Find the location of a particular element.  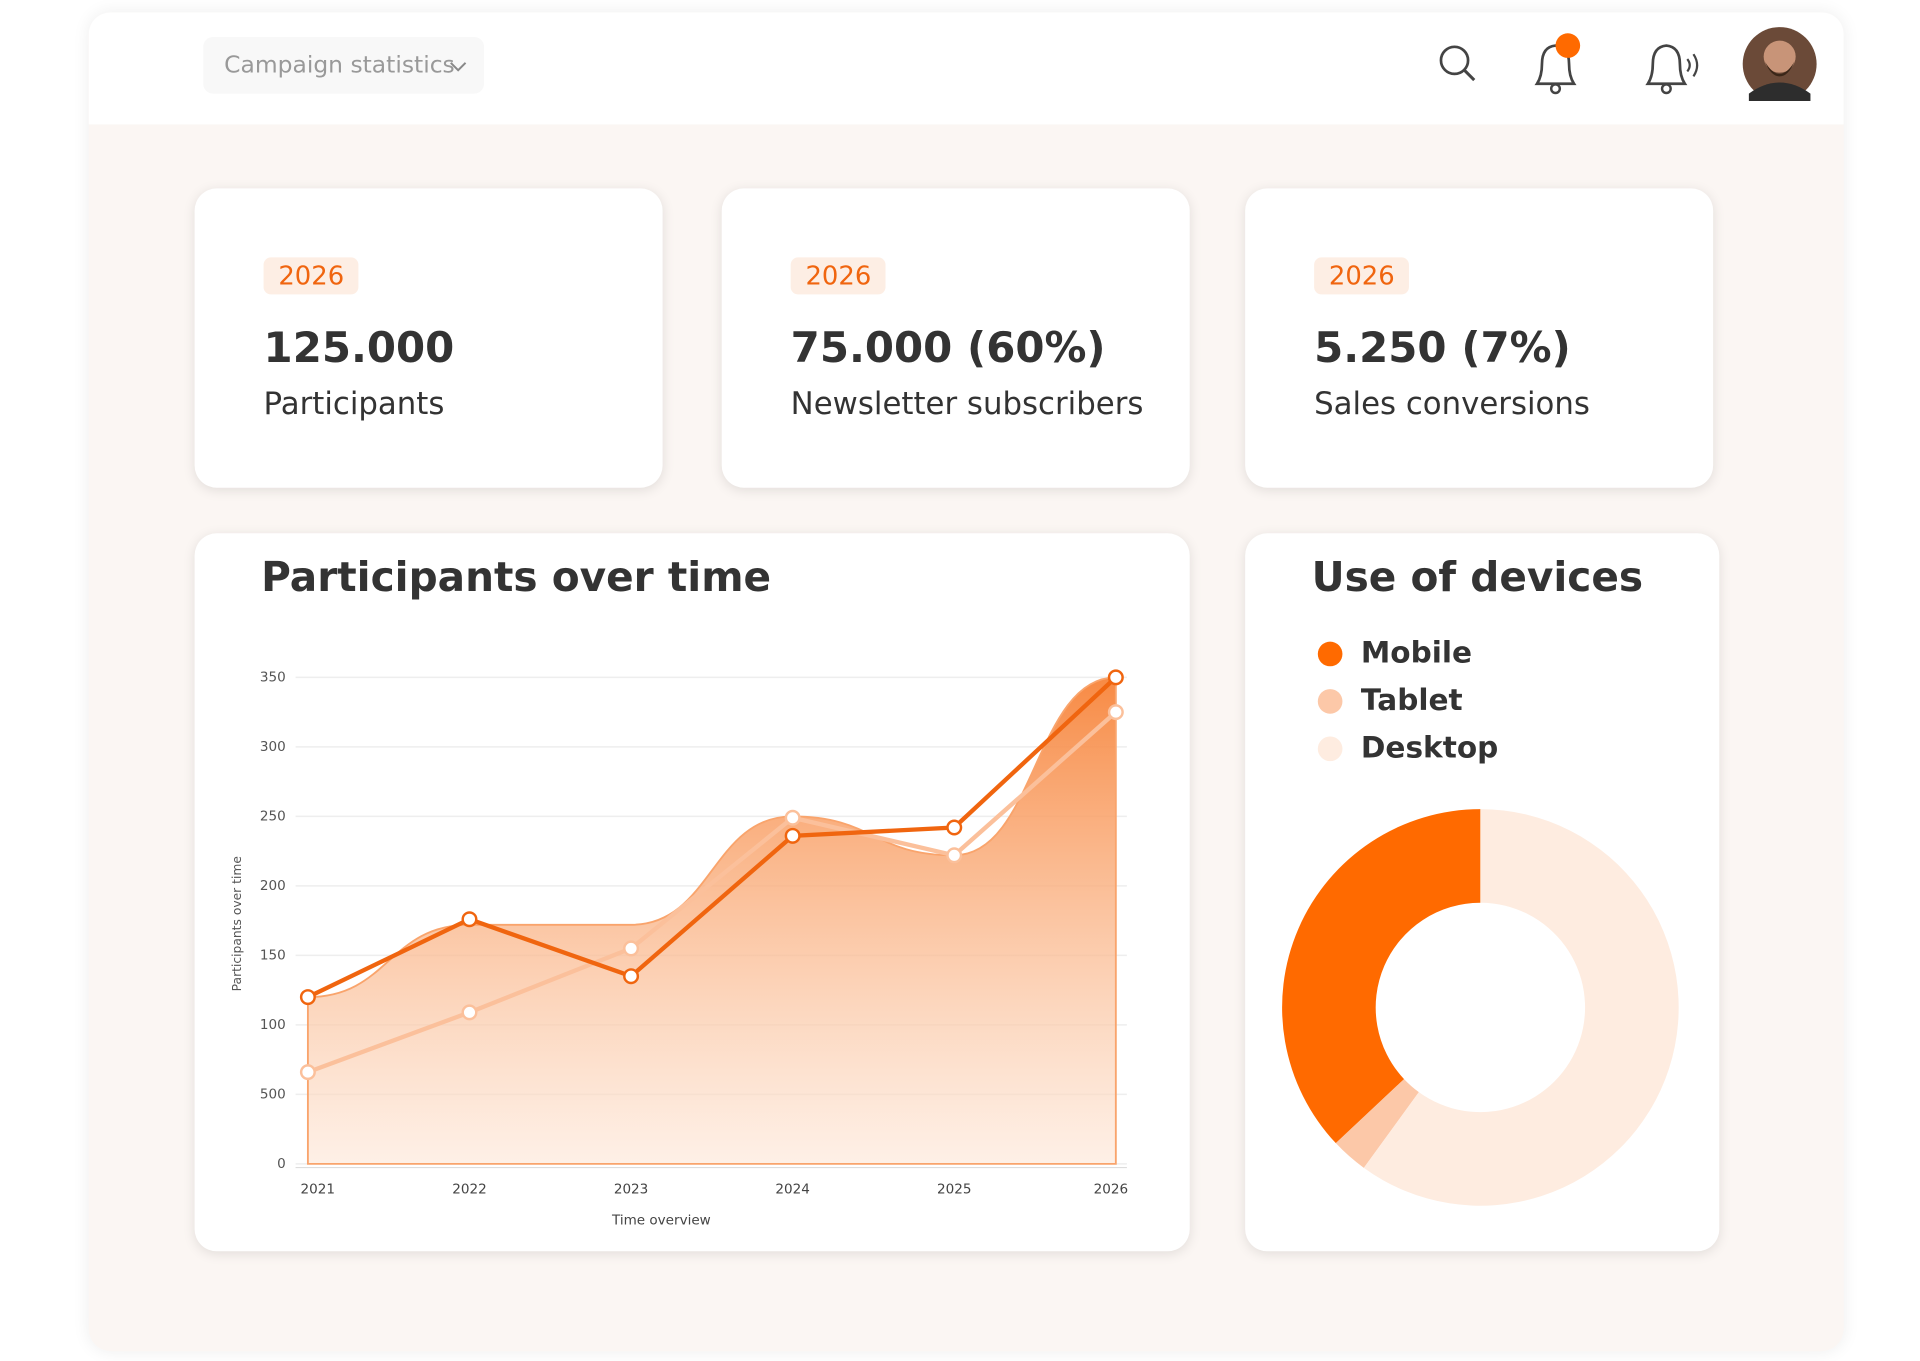

search-icon is located at coordinates (1457, 63).